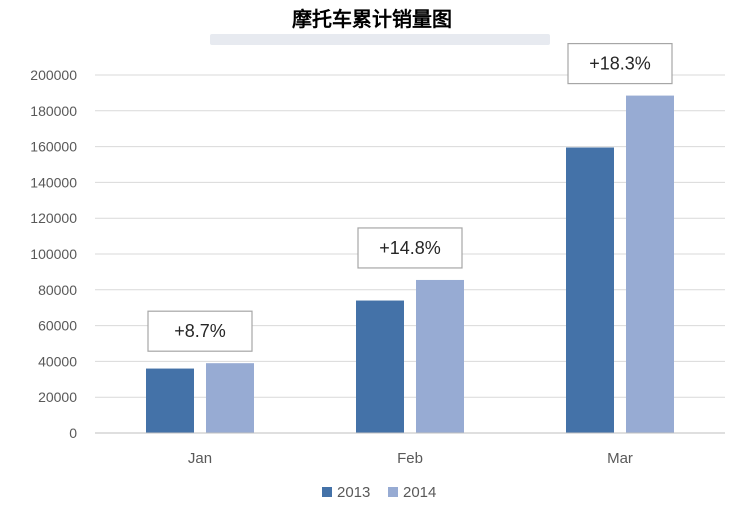 The width and height of the screenshot is (745, 518). I want to click on y-tick-label: 80000, so click(57, 290).